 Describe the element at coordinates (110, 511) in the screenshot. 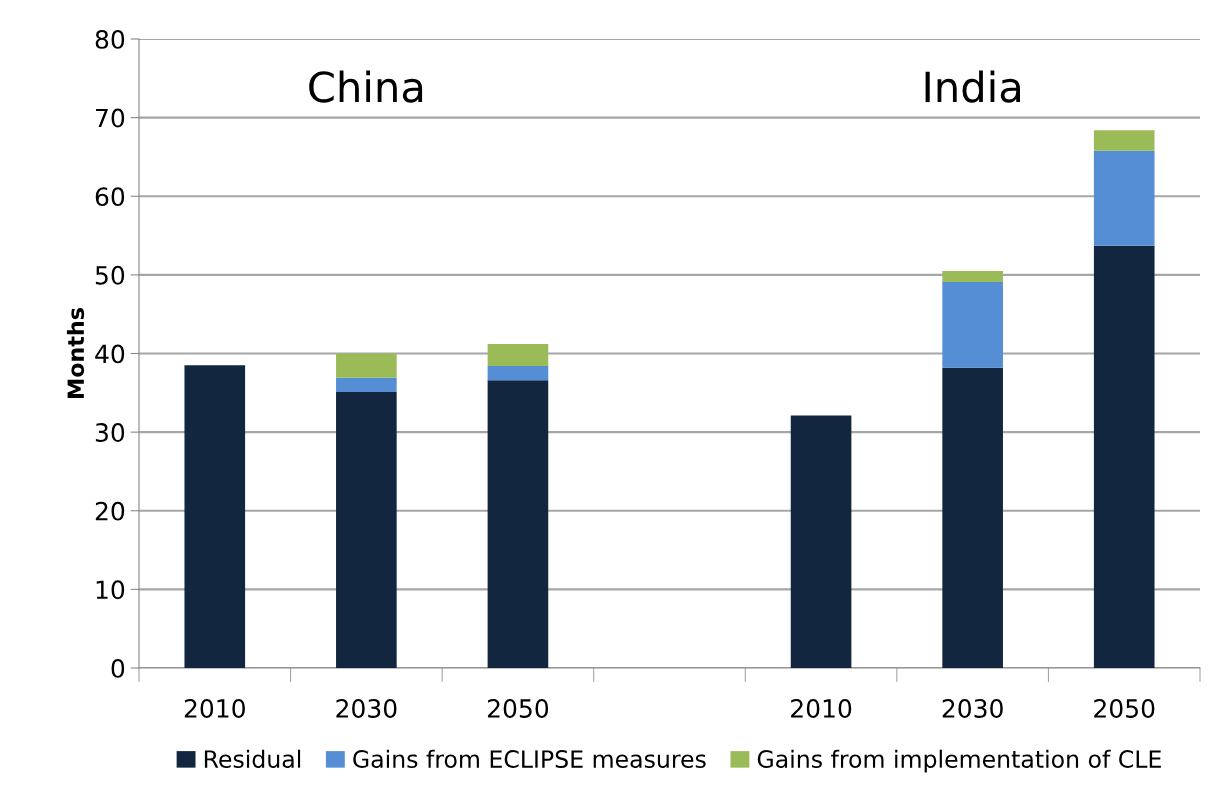

I see `y-tick-label: 20` at that location.